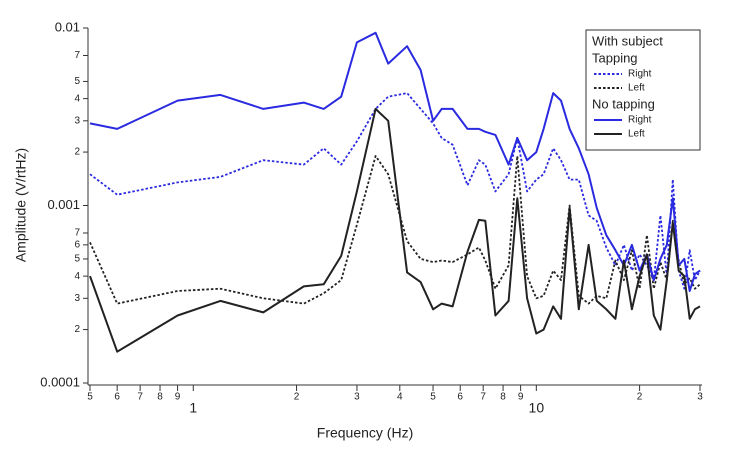 This screenshot has height=453, width=750. Describe the element at coordinates (67, 26) in the screenshot. I see `y-tick-label: 0.01` at that location.